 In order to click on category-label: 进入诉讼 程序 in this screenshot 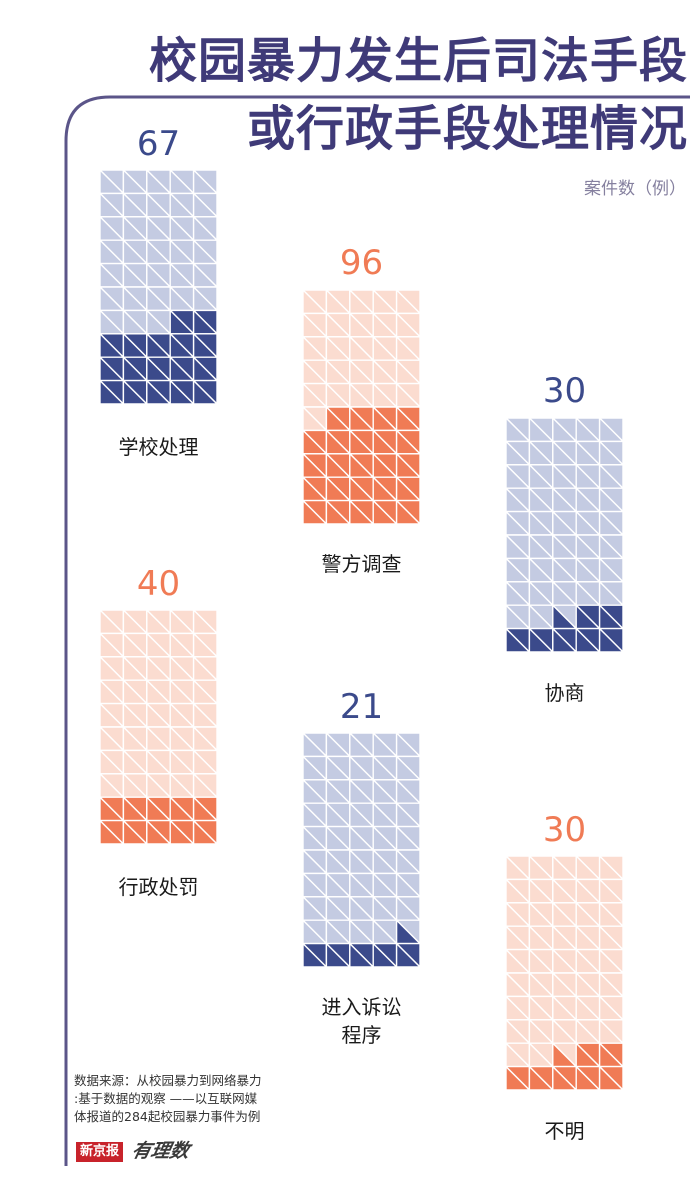, I will do `click(361, 1021)`.